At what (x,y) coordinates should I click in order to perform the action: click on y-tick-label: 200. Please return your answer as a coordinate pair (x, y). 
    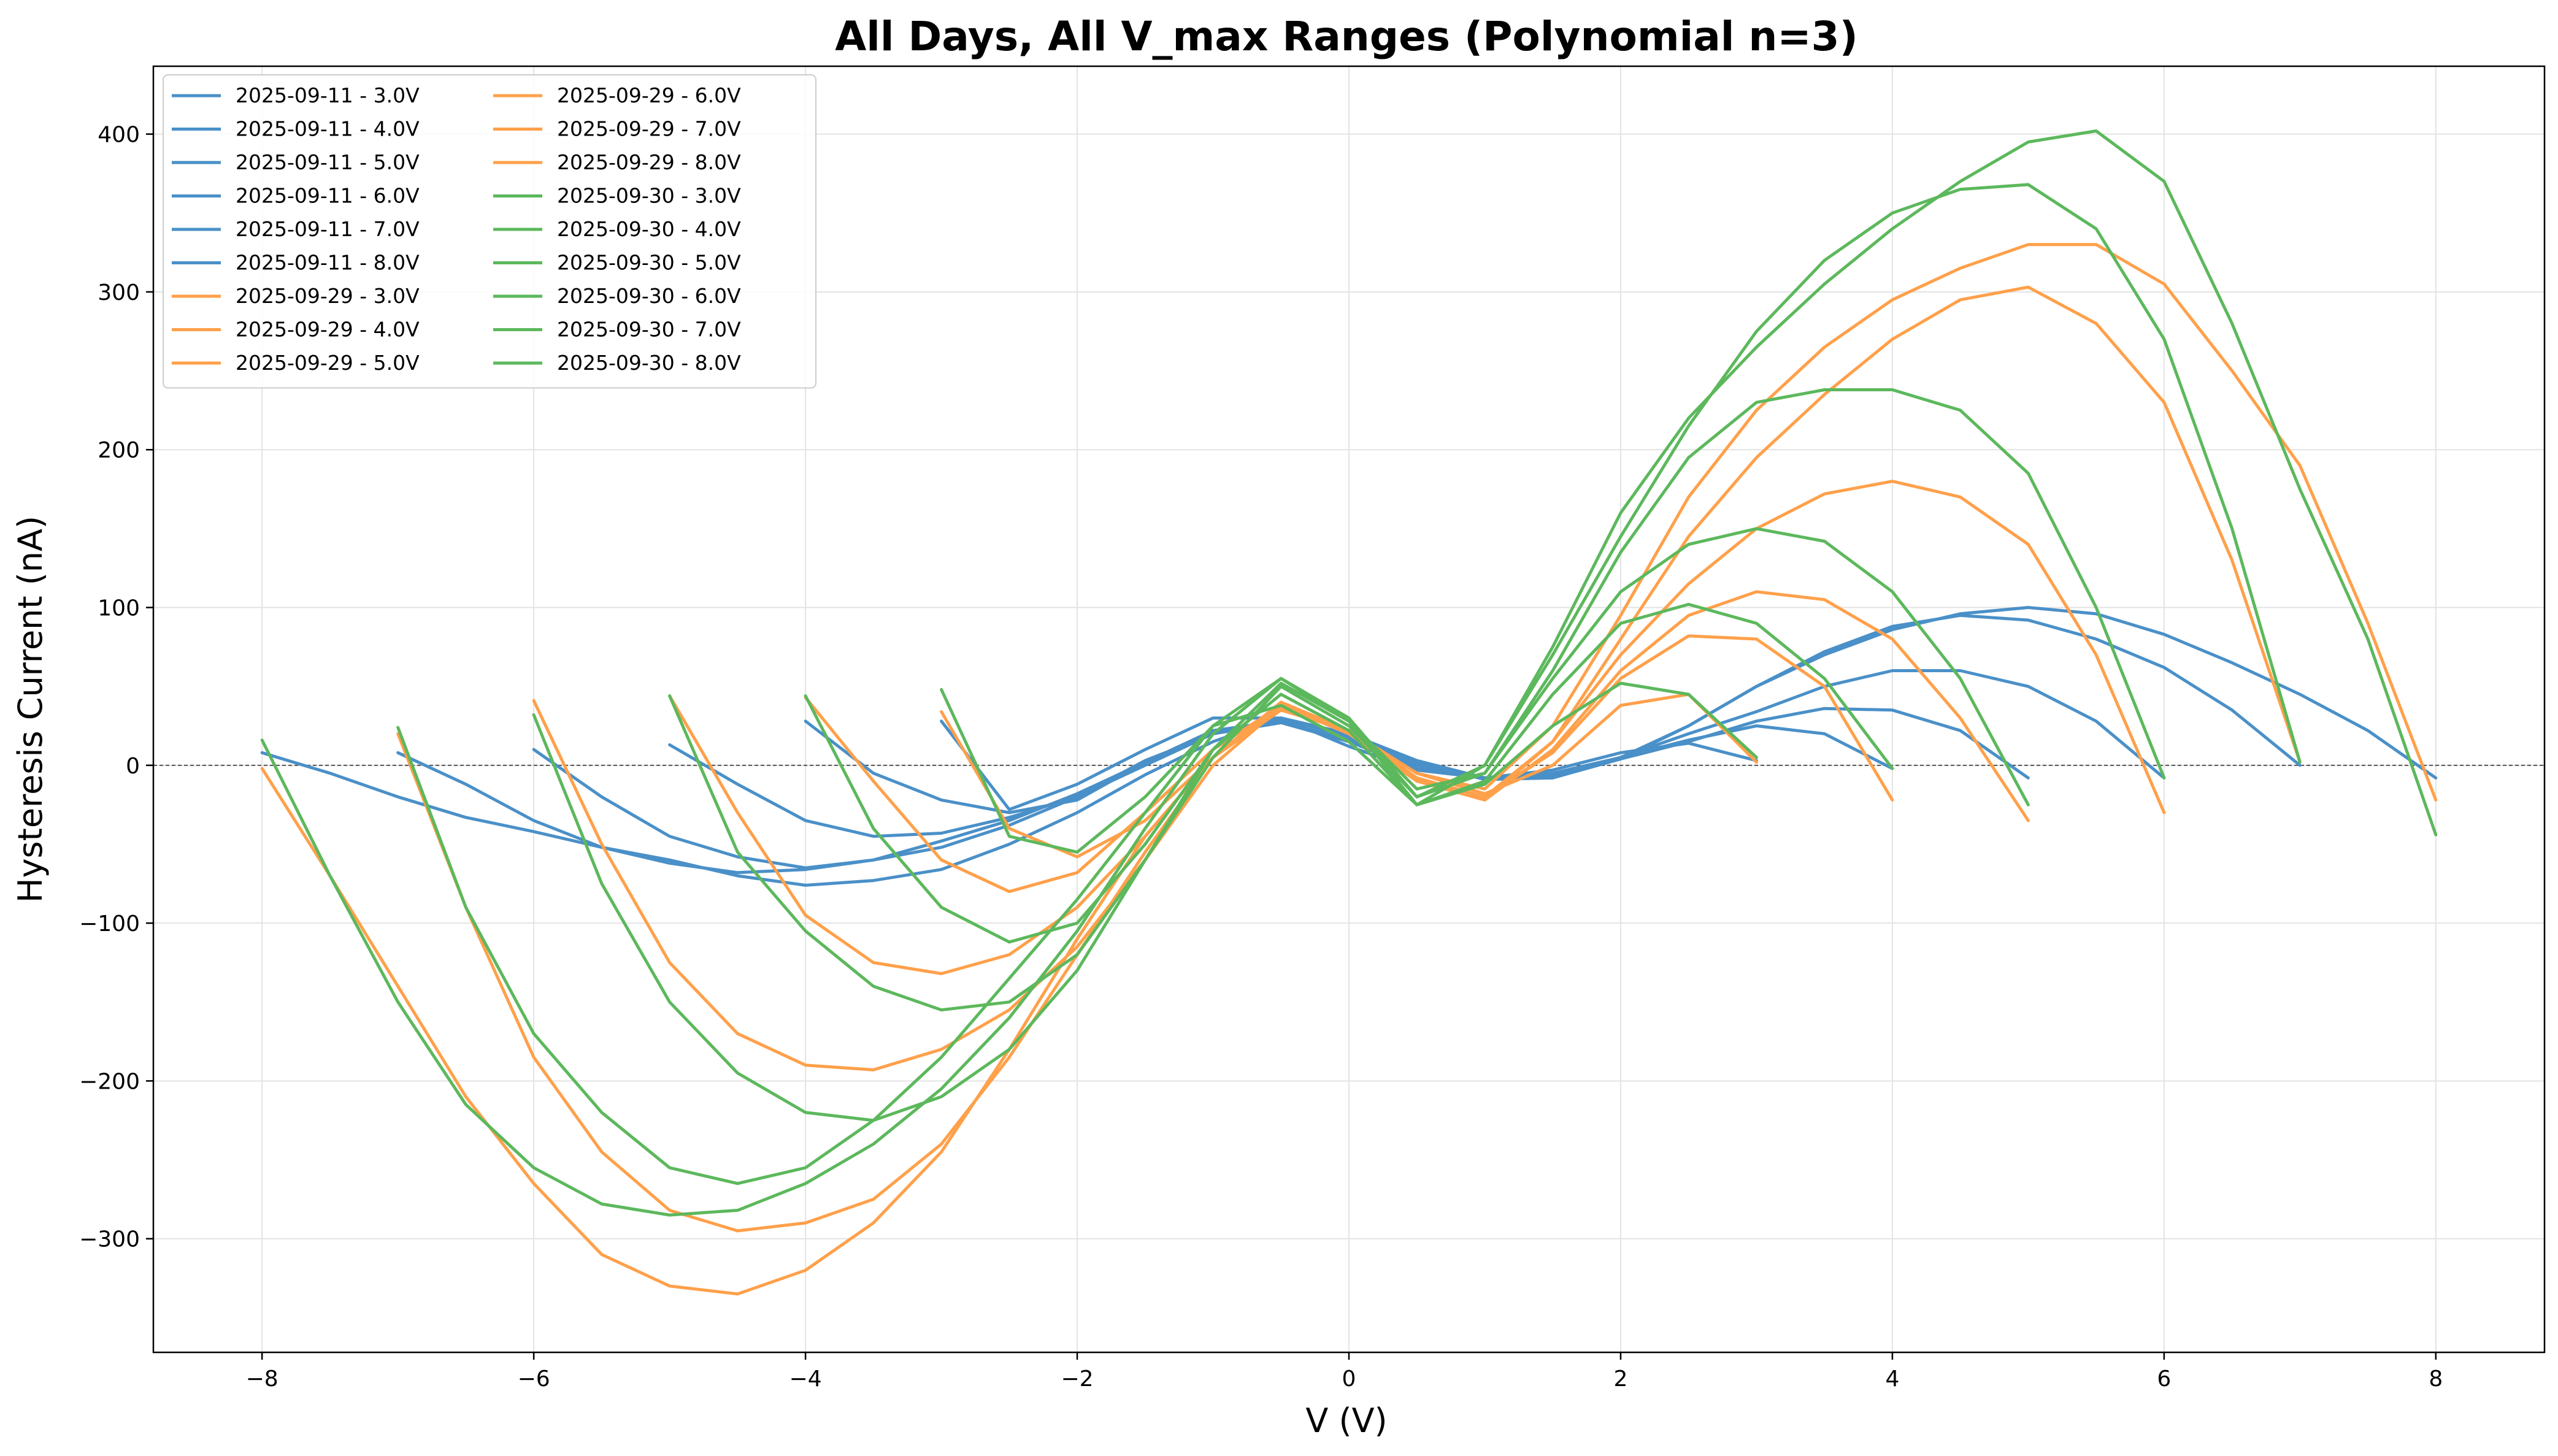
    Looking at the image, I should click on (119, 450).